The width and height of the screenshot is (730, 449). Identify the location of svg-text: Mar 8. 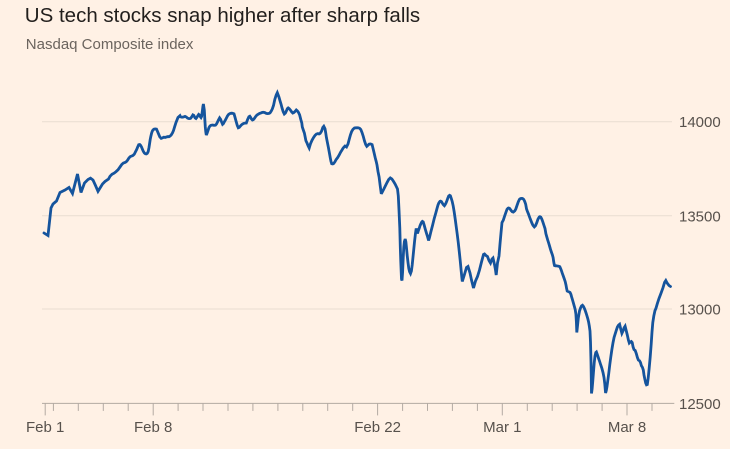
(627, 427).